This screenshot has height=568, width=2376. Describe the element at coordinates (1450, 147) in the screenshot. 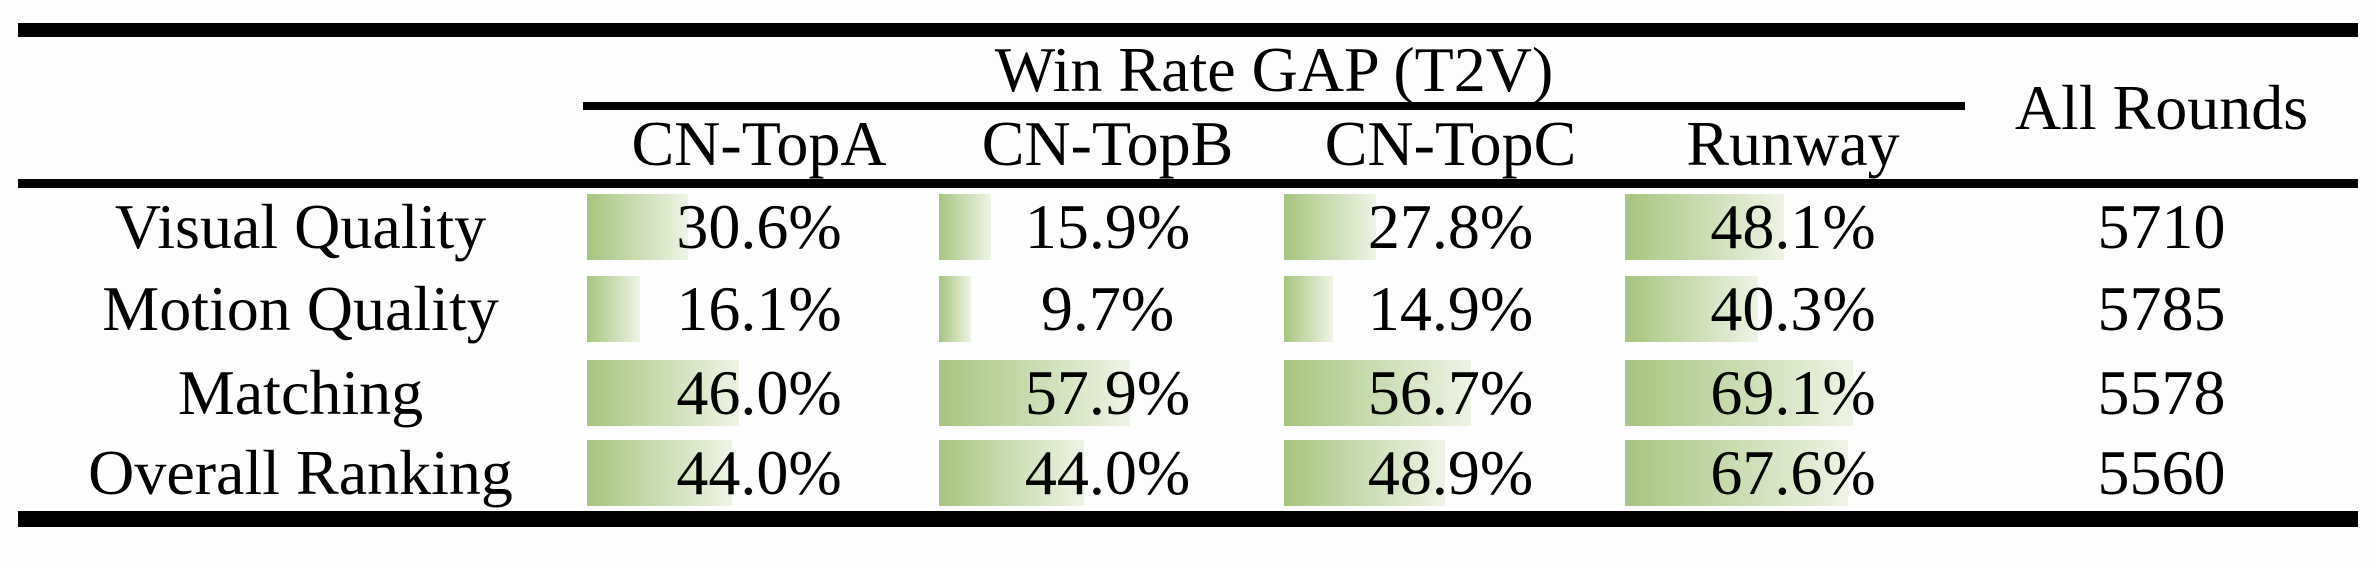

I see `column-header-cn-topc: CN-TopC` at that location.